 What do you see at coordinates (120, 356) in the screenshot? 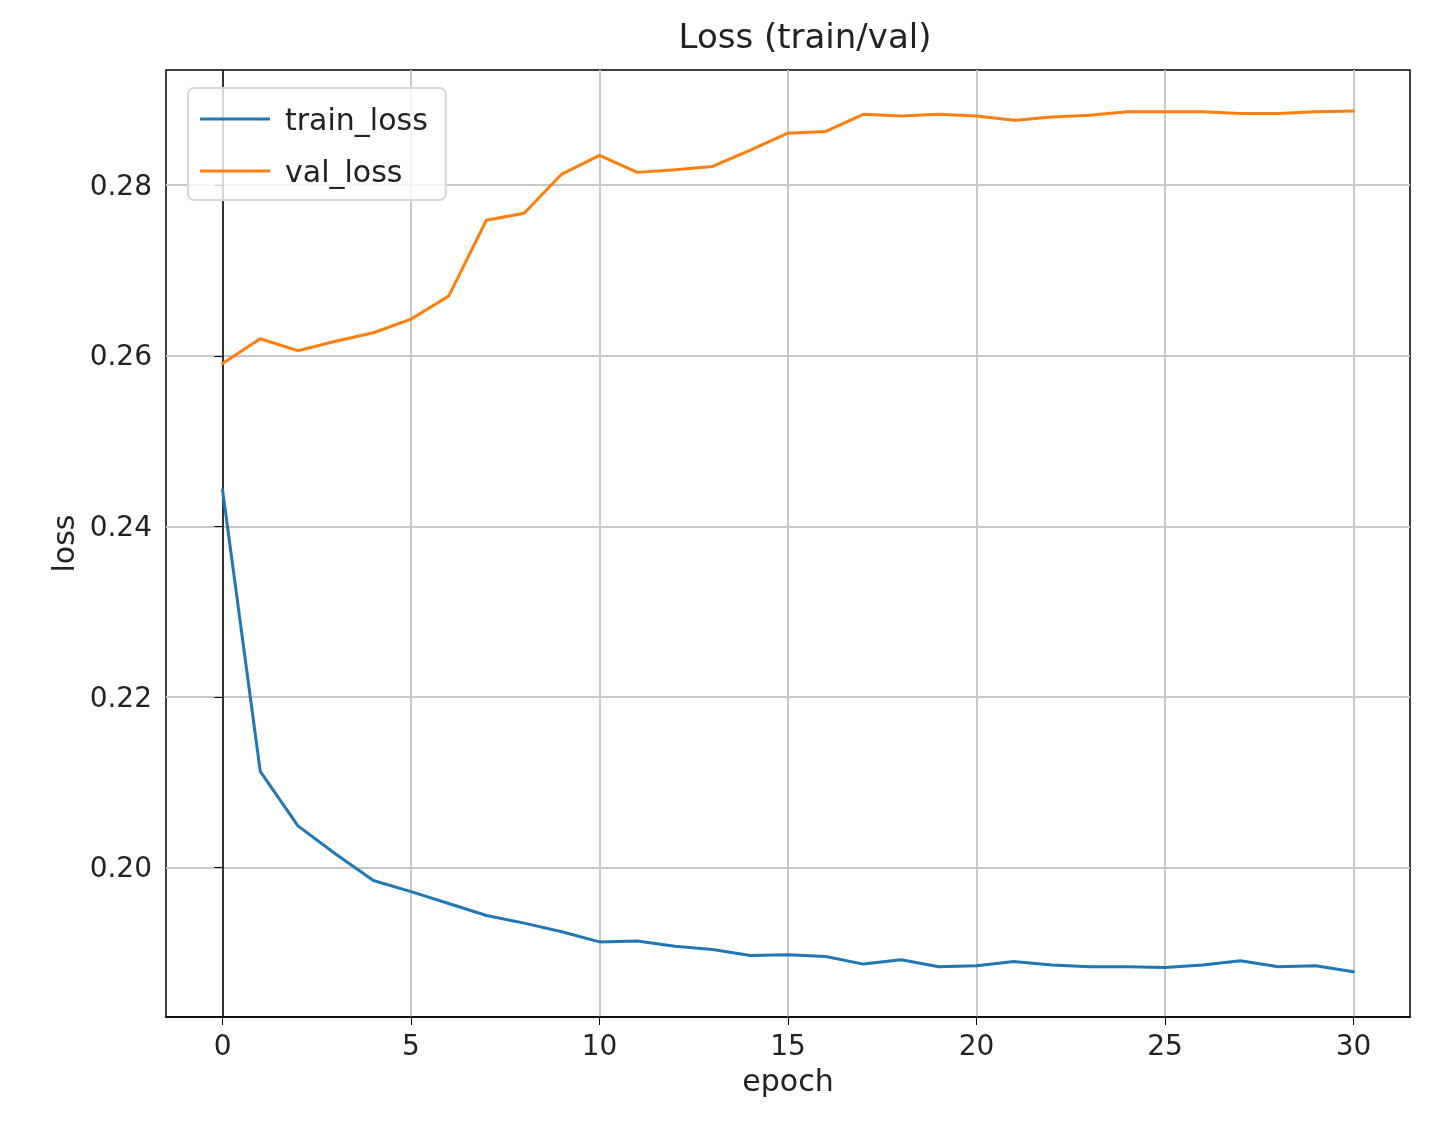
I see `y-tick-label: 0.26` at bounding box center [120, 356].